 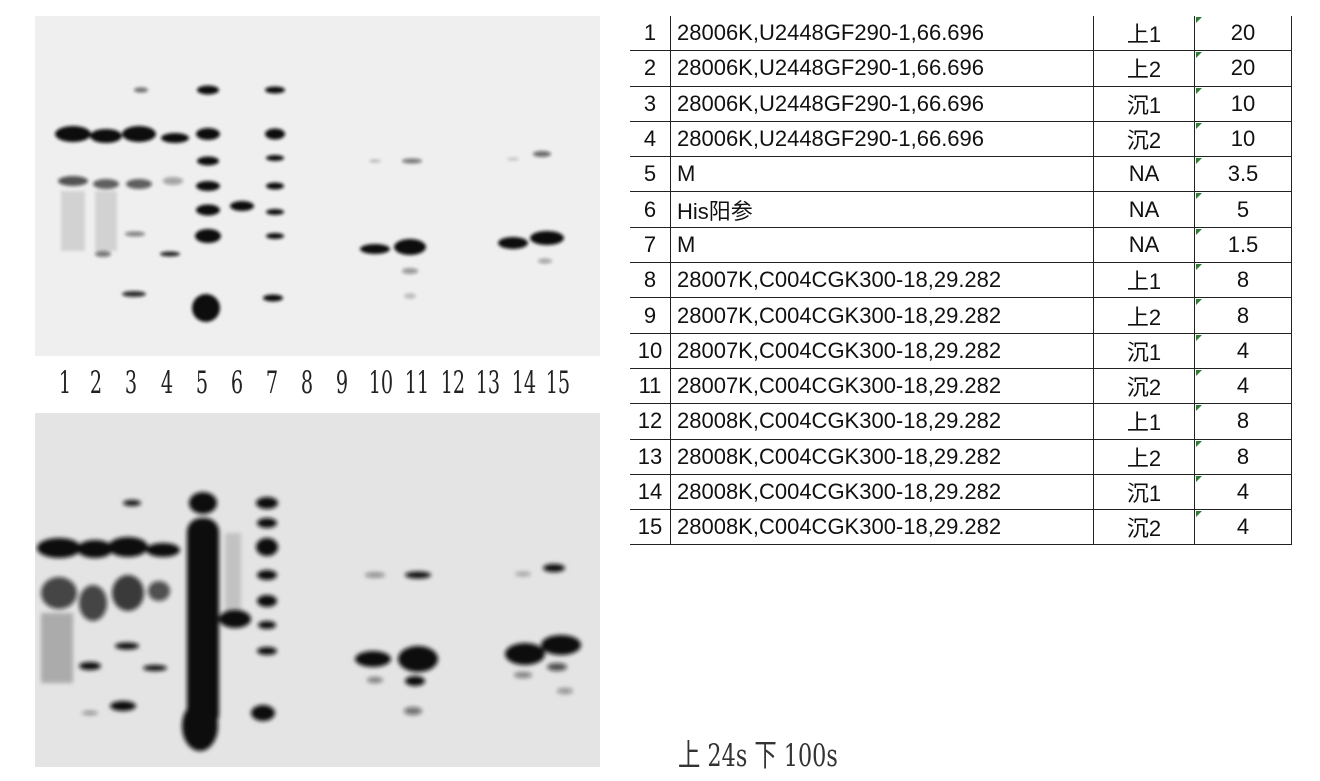 I want to click on load-amount-cell: 1.5, so click(x=1243, y=245).